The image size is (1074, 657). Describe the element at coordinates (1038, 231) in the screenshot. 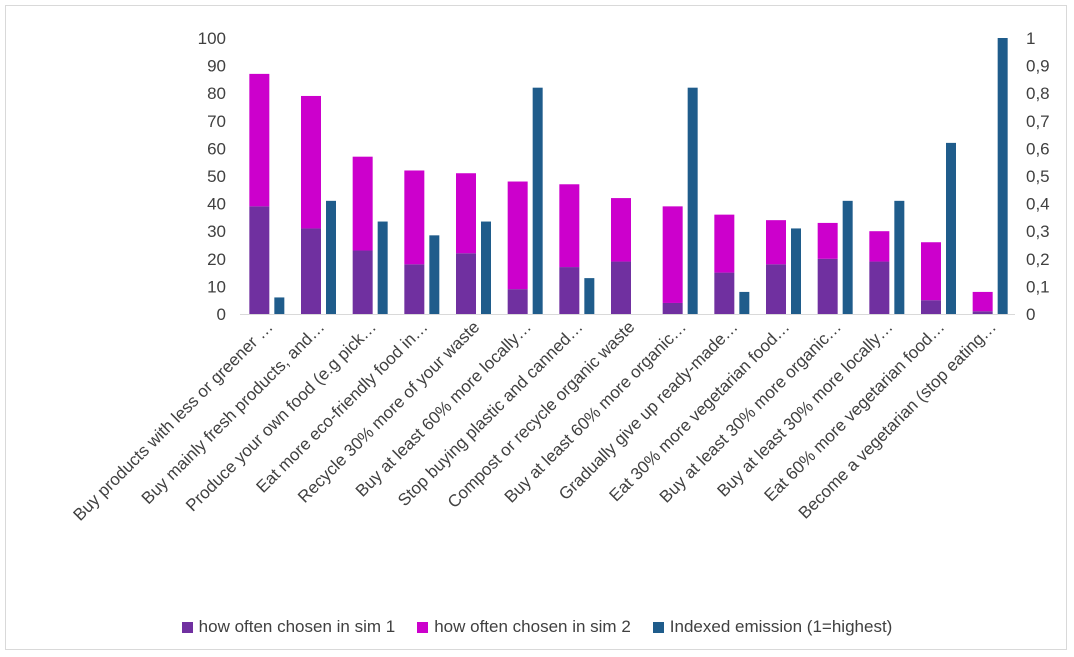

I see `y-tick-label-right: 0,3` at that location.